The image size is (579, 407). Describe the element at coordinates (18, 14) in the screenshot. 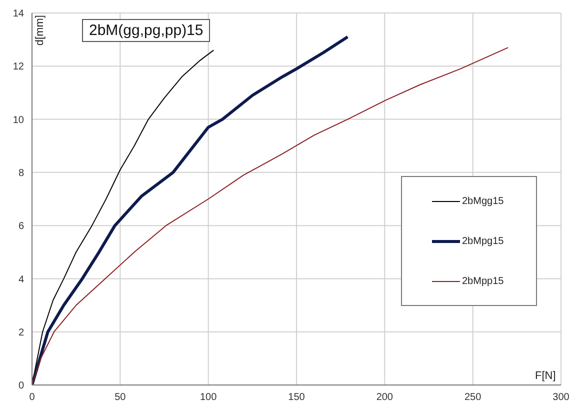

I see `y-tick-label: 14` at that location.